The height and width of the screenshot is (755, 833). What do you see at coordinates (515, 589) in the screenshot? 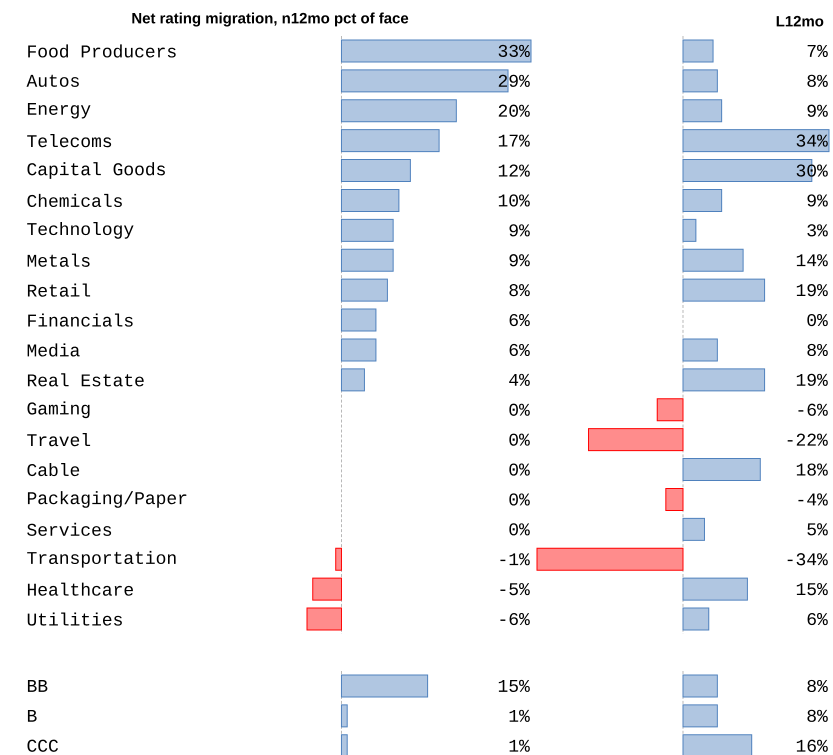
I see `data-label: -5%` at bounding box center [515, 589].